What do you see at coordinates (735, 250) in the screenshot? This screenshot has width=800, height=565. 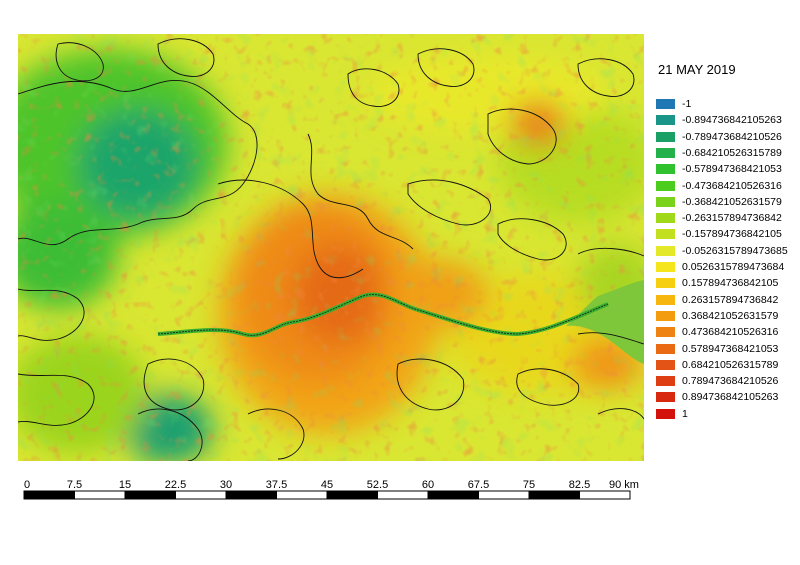 I see `legend-label: -0.0526315789473685` at bounding box center [735, 250].